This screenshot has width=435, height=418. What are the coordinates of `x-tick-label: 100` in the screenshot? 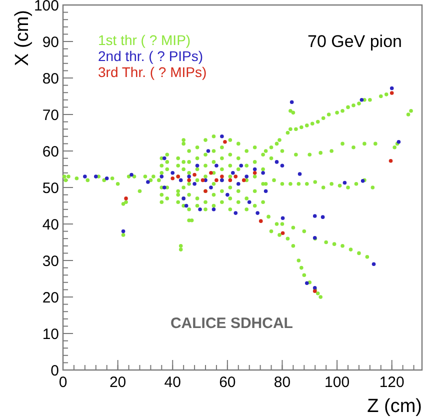 It's located at (337, 382).